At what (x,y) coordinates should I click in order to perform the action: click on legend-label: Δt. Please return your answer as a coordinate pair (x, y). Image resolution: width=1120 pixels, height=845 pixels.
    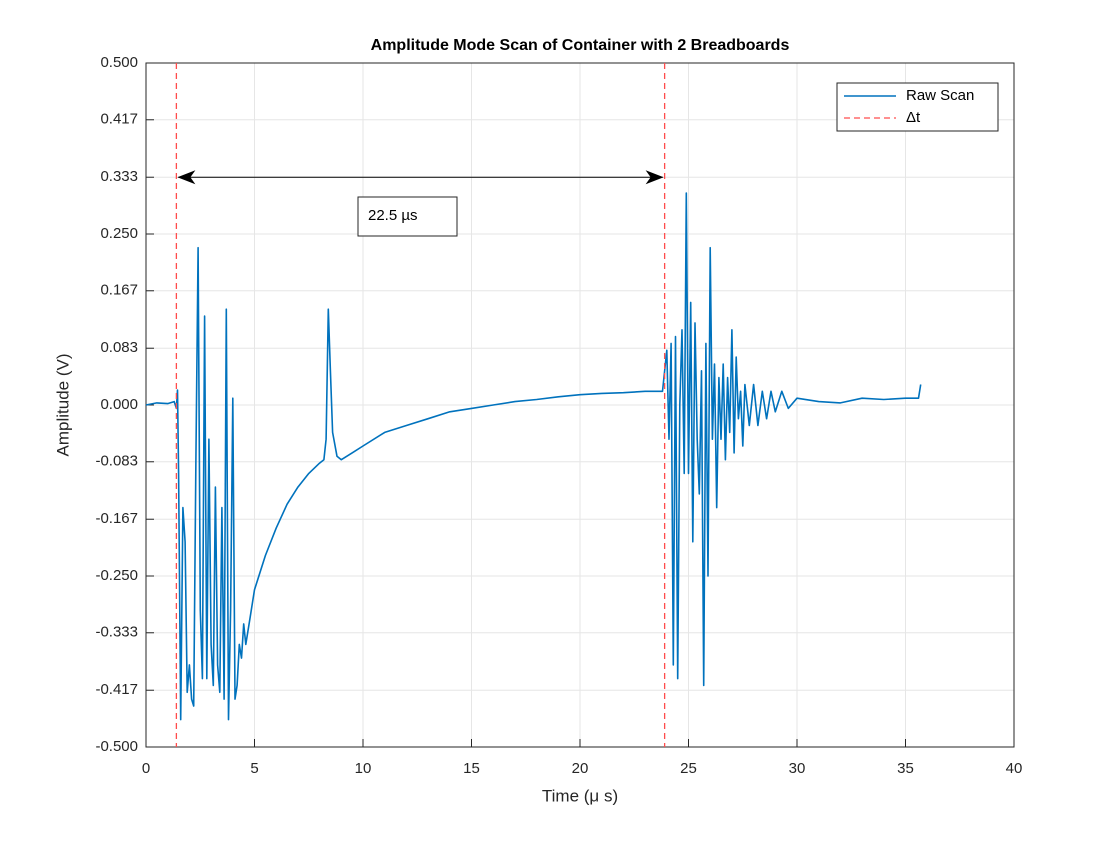
    Looking at the image, I should click on (913, 117).